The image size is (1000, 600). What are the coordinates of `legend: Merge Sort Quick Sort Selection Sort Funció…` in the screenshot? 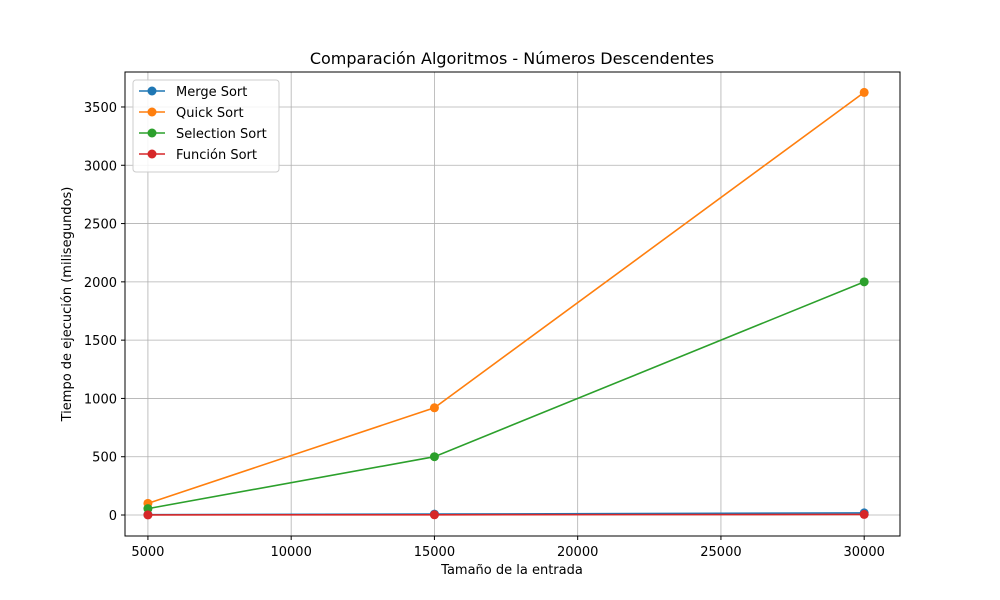 It's located at (206, 126).